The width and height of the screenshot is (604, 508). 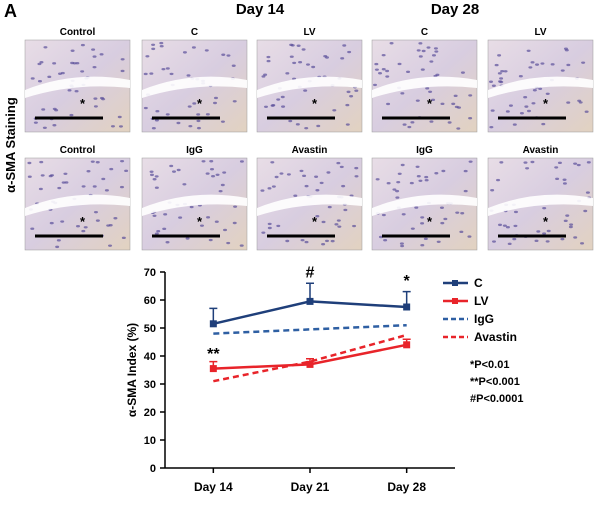 I want to click on legend-label: Avastin, so click(x=495, y=337).